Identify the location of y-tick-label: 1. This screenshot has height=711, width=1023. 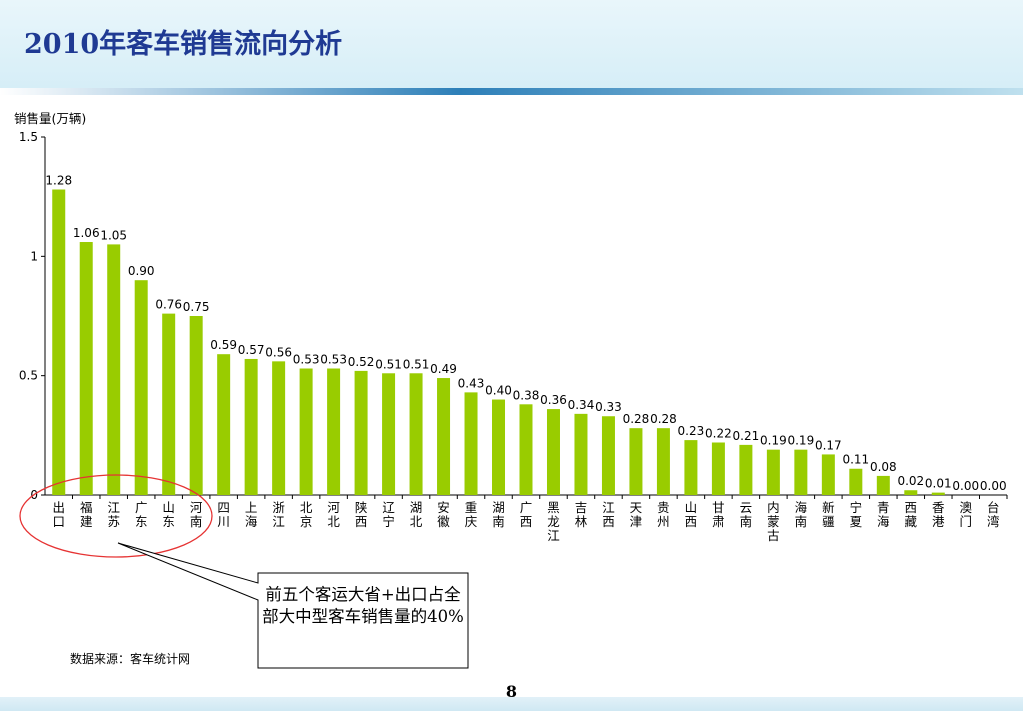
(34, 256).